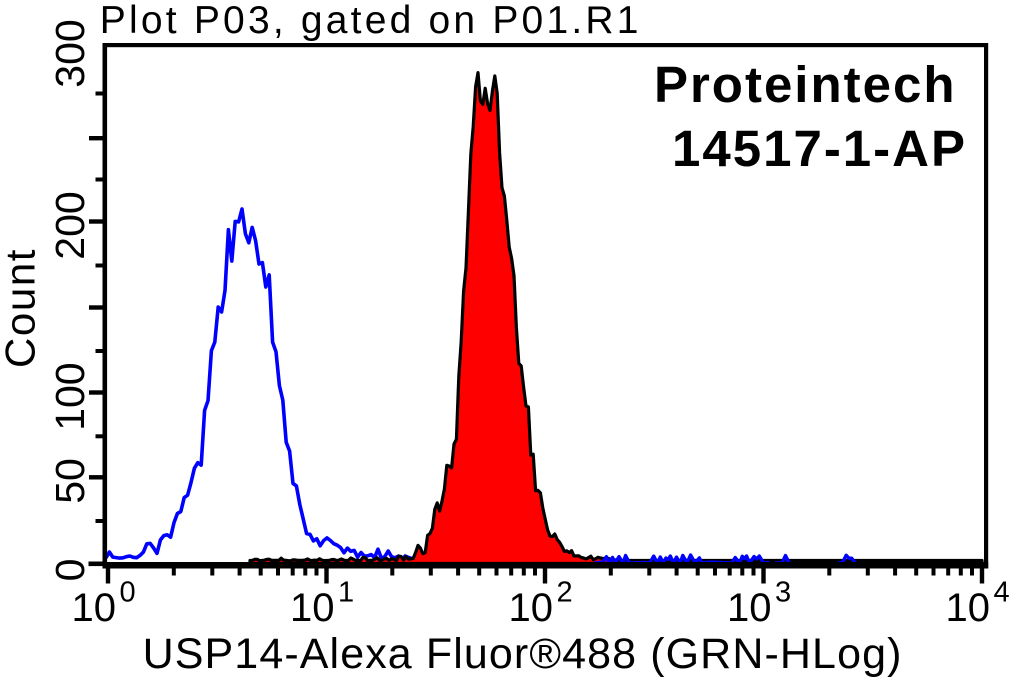  Describe the element at coordinates (371, 21) in the screenshot. I see `svg-text: Plot P03, gated on P01.R1` at that location.